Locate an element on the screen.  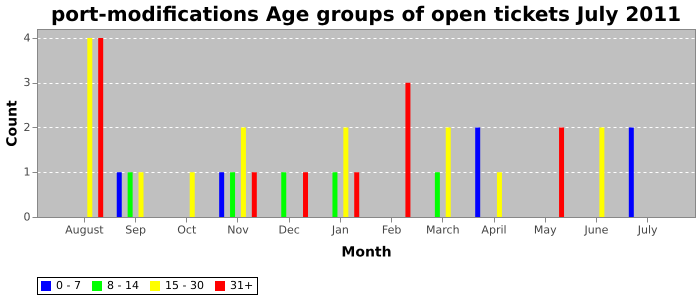
legend-label: 15 - 30 is located at coordinates (184, 285).